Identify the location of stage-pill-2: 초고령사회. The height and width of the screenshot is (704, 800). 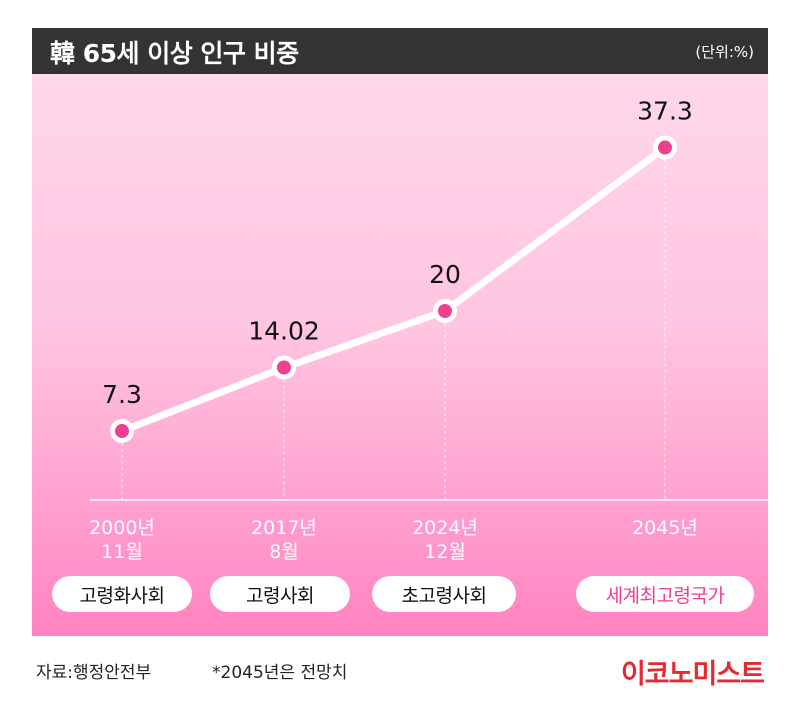
(444, 594).